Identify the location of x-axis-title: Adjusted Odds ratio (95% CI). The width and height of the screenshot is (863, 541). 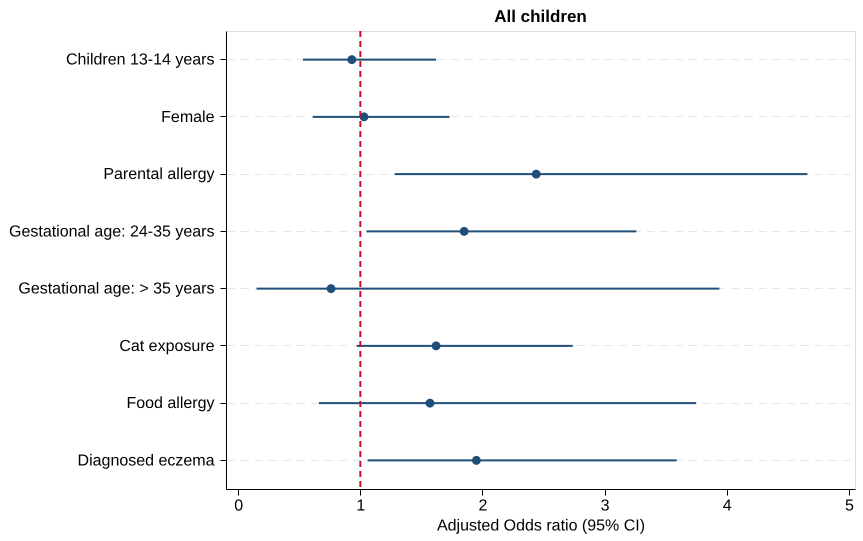
(541, 526).